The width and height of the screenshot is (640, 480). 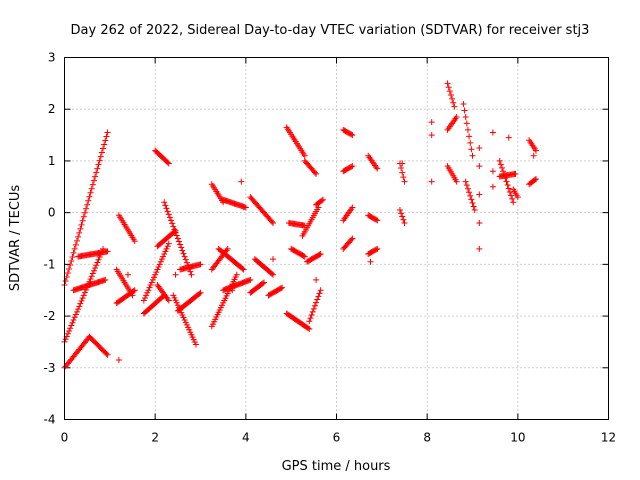 What do you see at coordinates (15, 238) in the screenshot?
I see `y-axis-label: SDTVAR / TECUs` at bounding box center [15, 238].